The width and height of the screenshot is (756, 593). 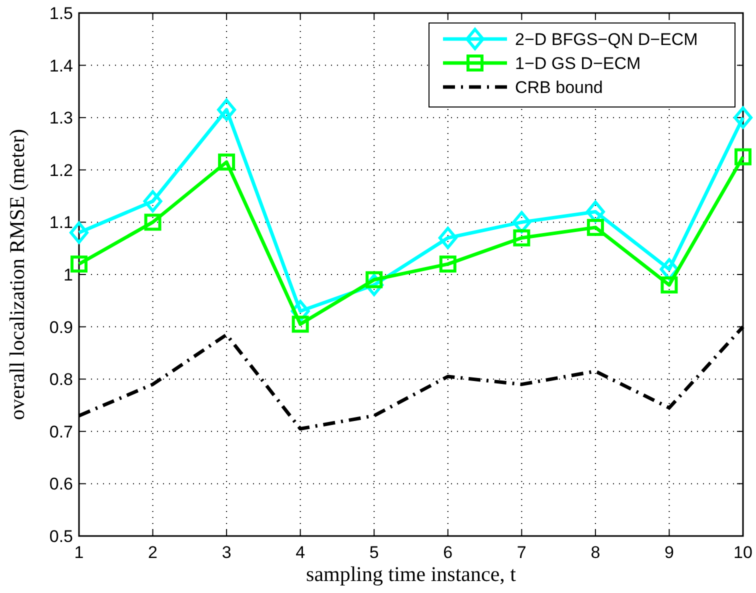 I want to click on x-tick-label: 5, so click(x=374, y=552).